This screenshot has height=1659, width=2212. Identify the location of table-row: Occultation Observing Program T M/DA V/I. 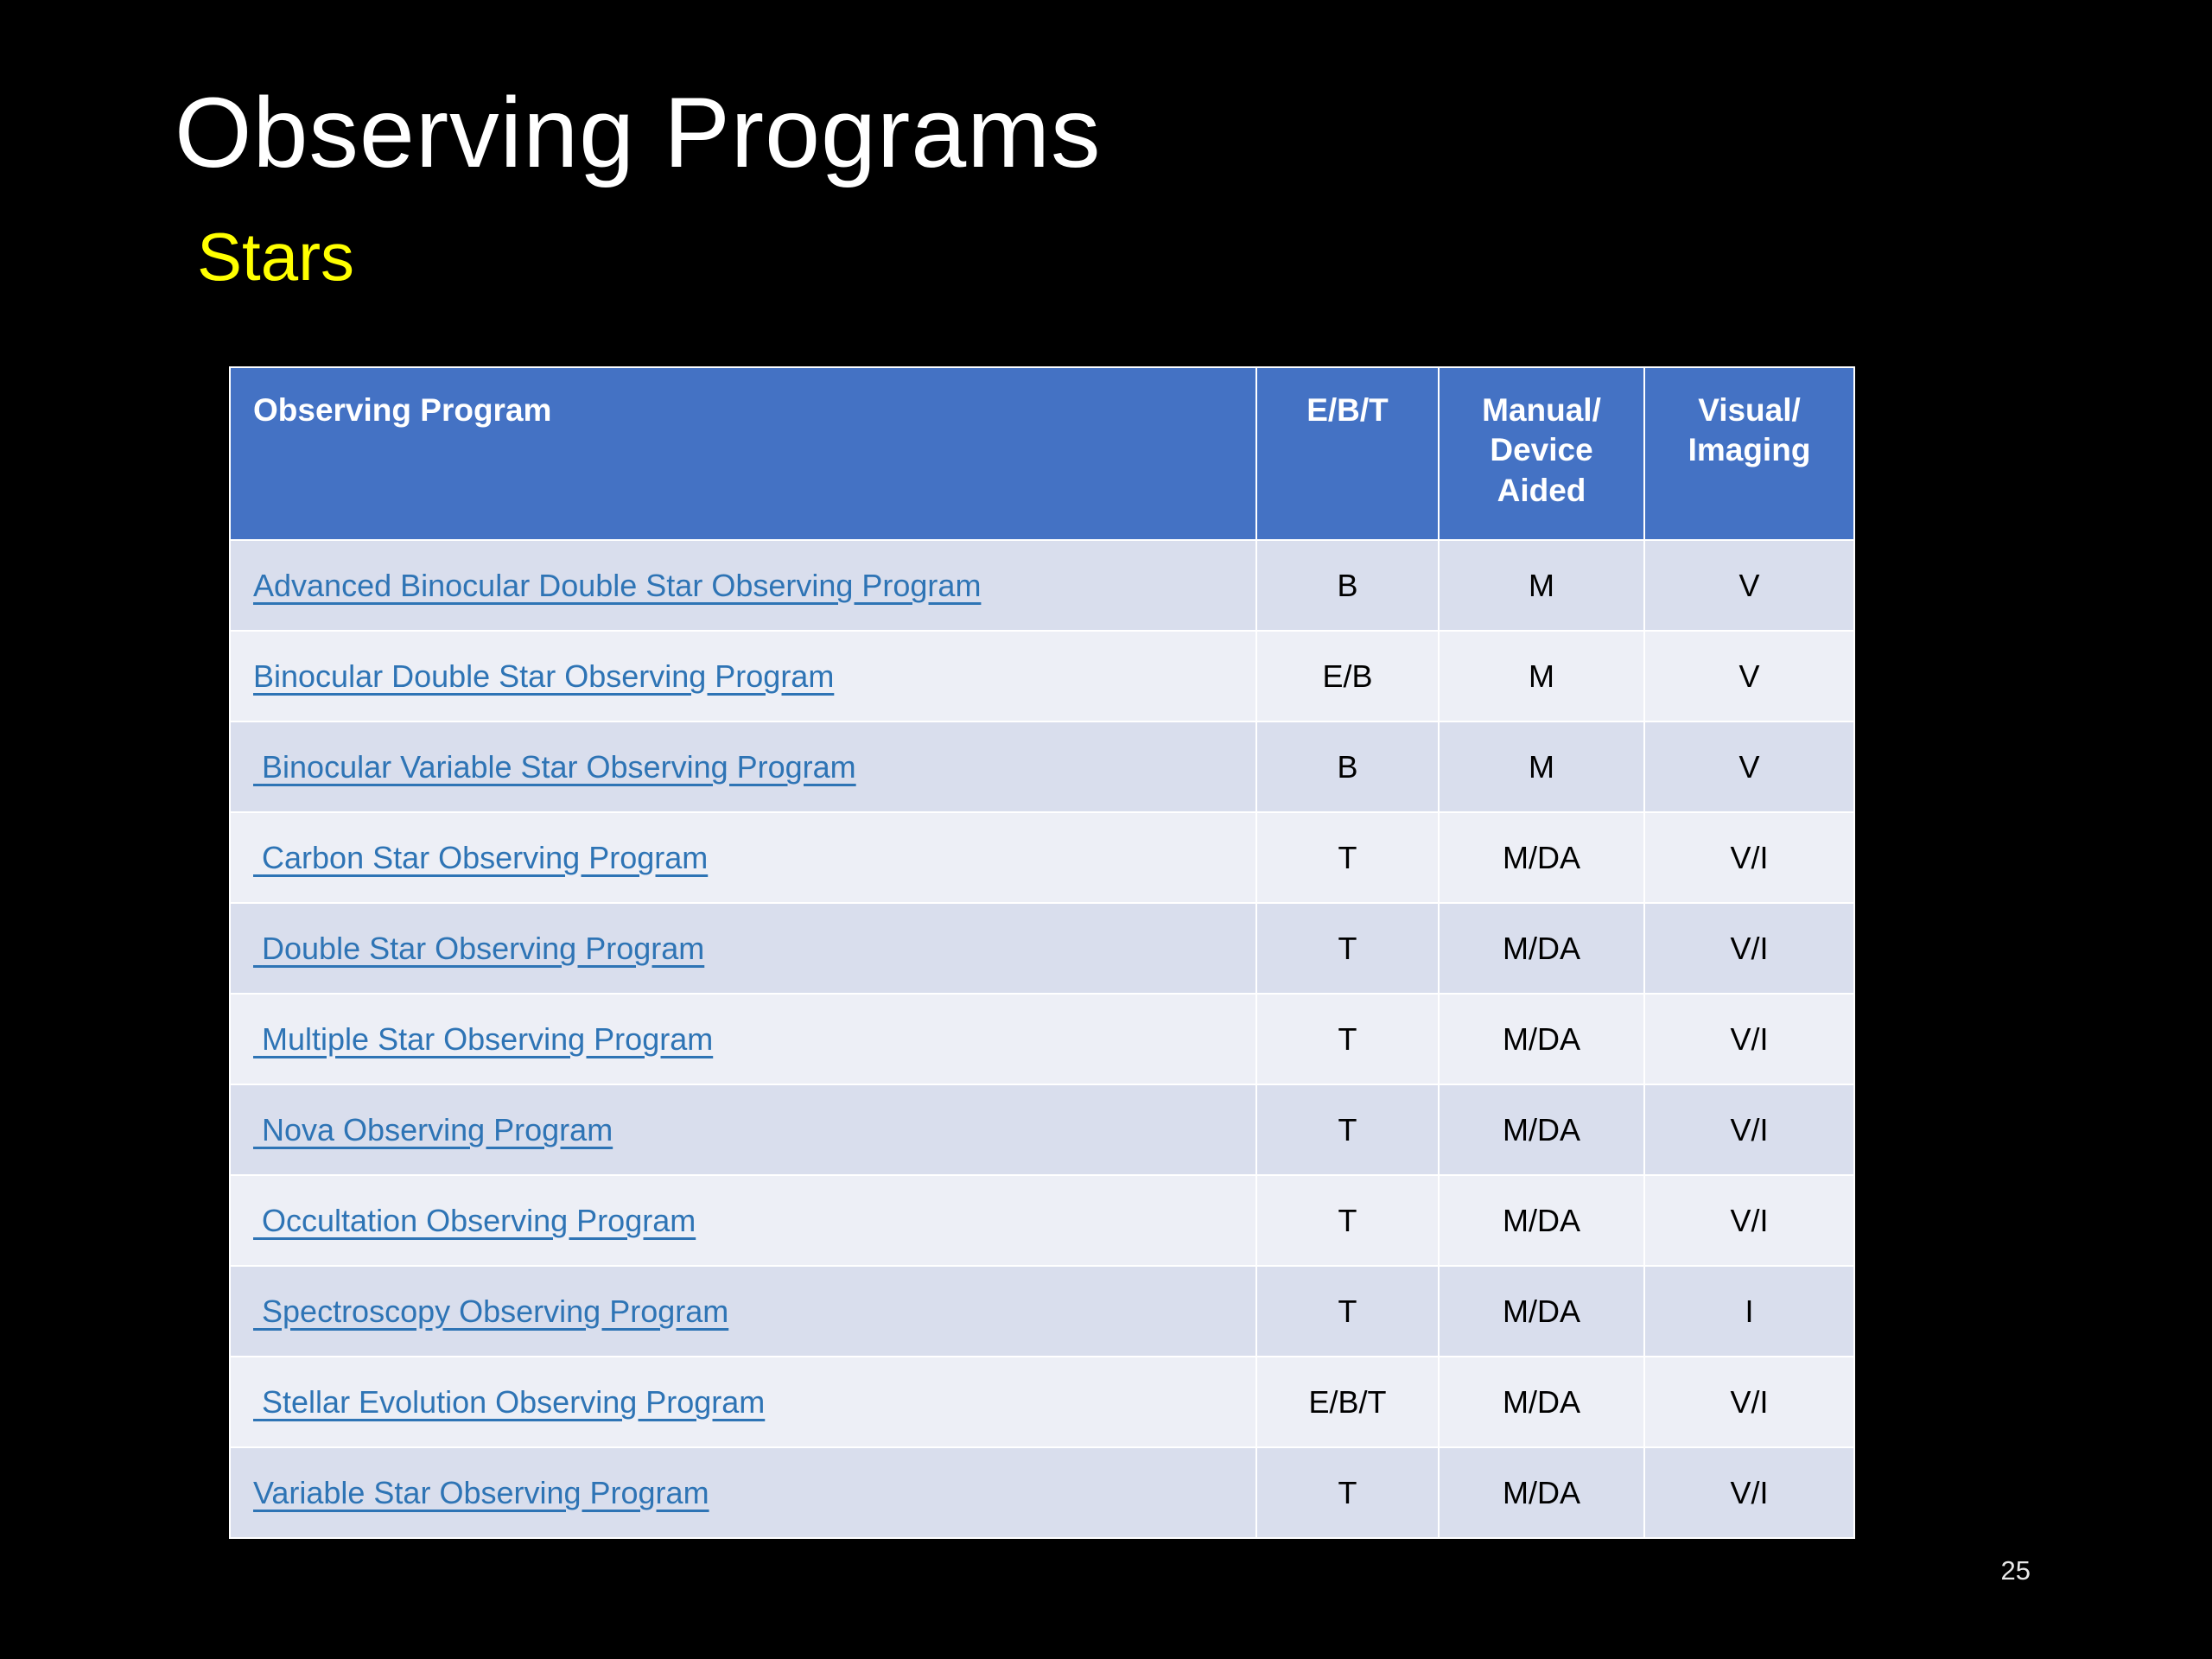
(1042, 1220).